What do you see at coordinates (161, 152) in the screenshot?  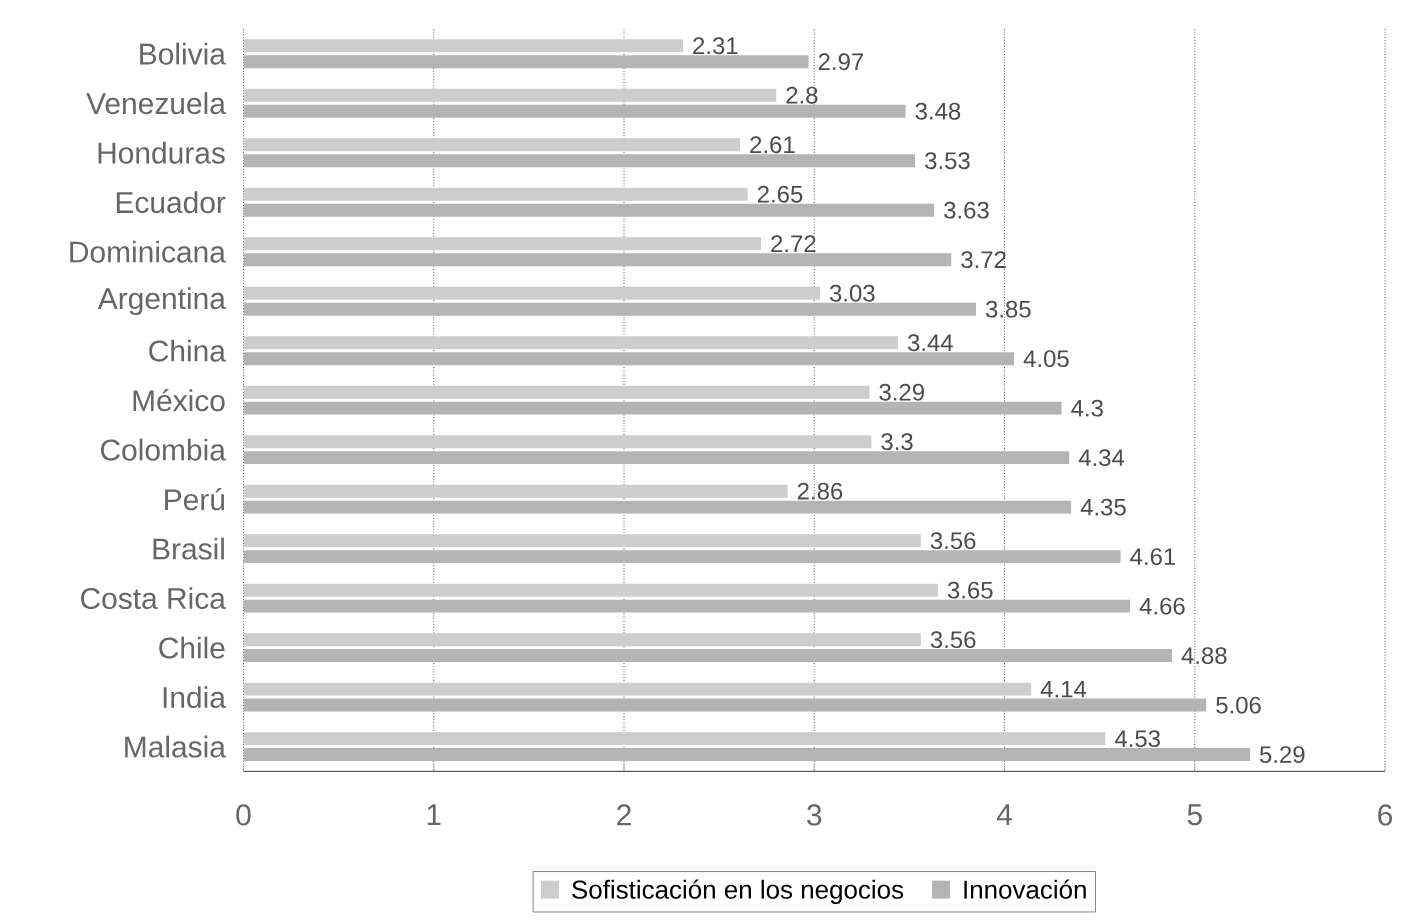 I see `y-tick-label: Honduras` at bounding box center [161, 152].